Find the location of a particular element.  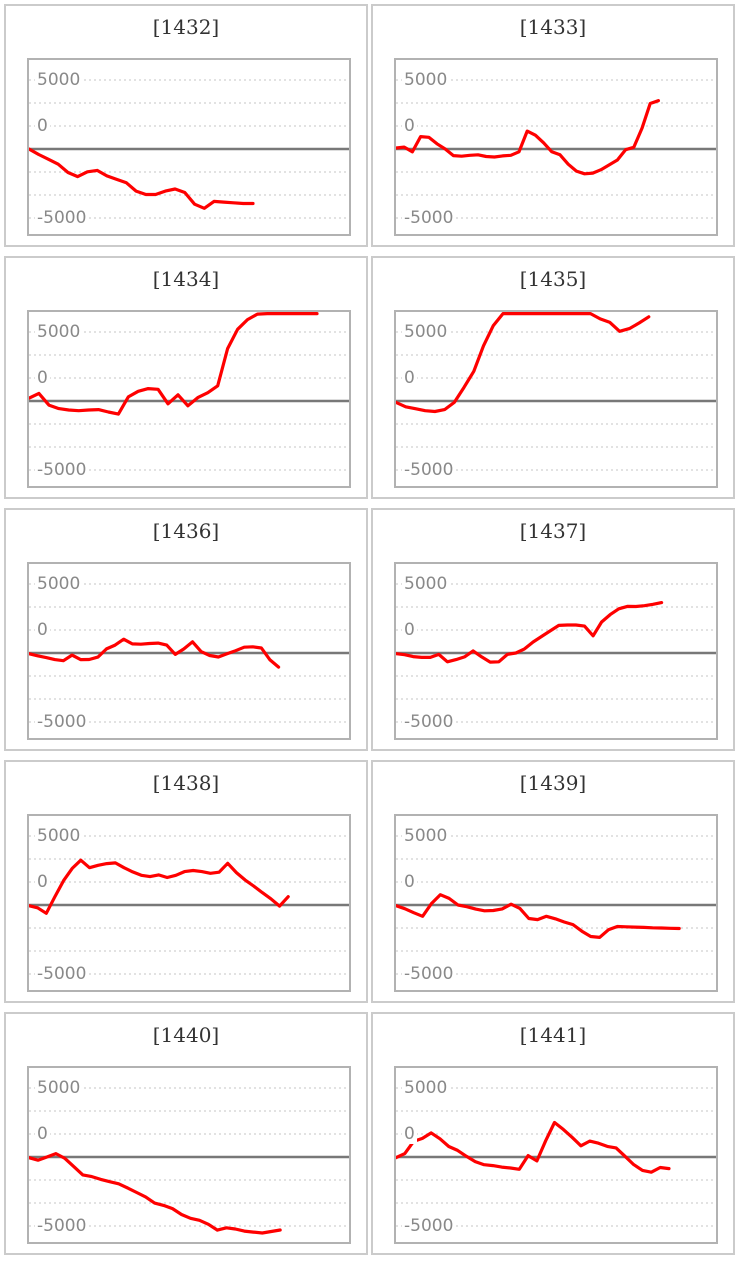

panel-title: [1432] is located at coordinates (186, 27).